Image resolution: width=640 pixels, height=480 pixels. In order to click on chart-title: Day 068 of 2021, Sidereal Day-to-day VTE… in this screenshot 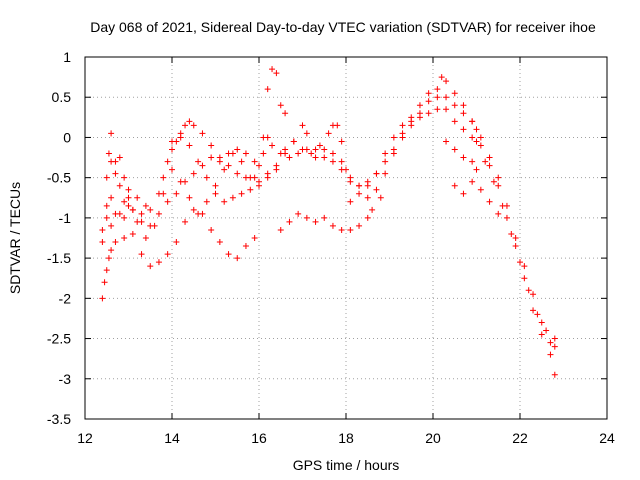, I will do `click(343, 27)`.